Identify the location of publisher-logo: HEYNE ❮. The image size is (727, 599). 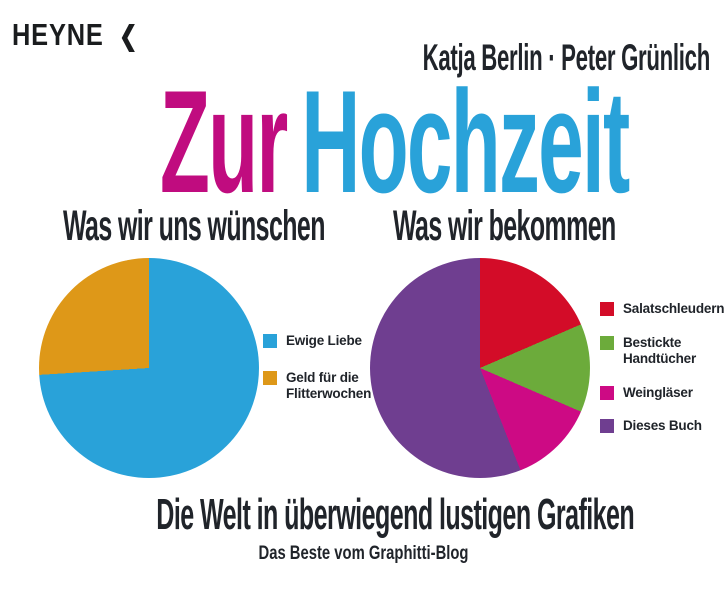
(75, 34).